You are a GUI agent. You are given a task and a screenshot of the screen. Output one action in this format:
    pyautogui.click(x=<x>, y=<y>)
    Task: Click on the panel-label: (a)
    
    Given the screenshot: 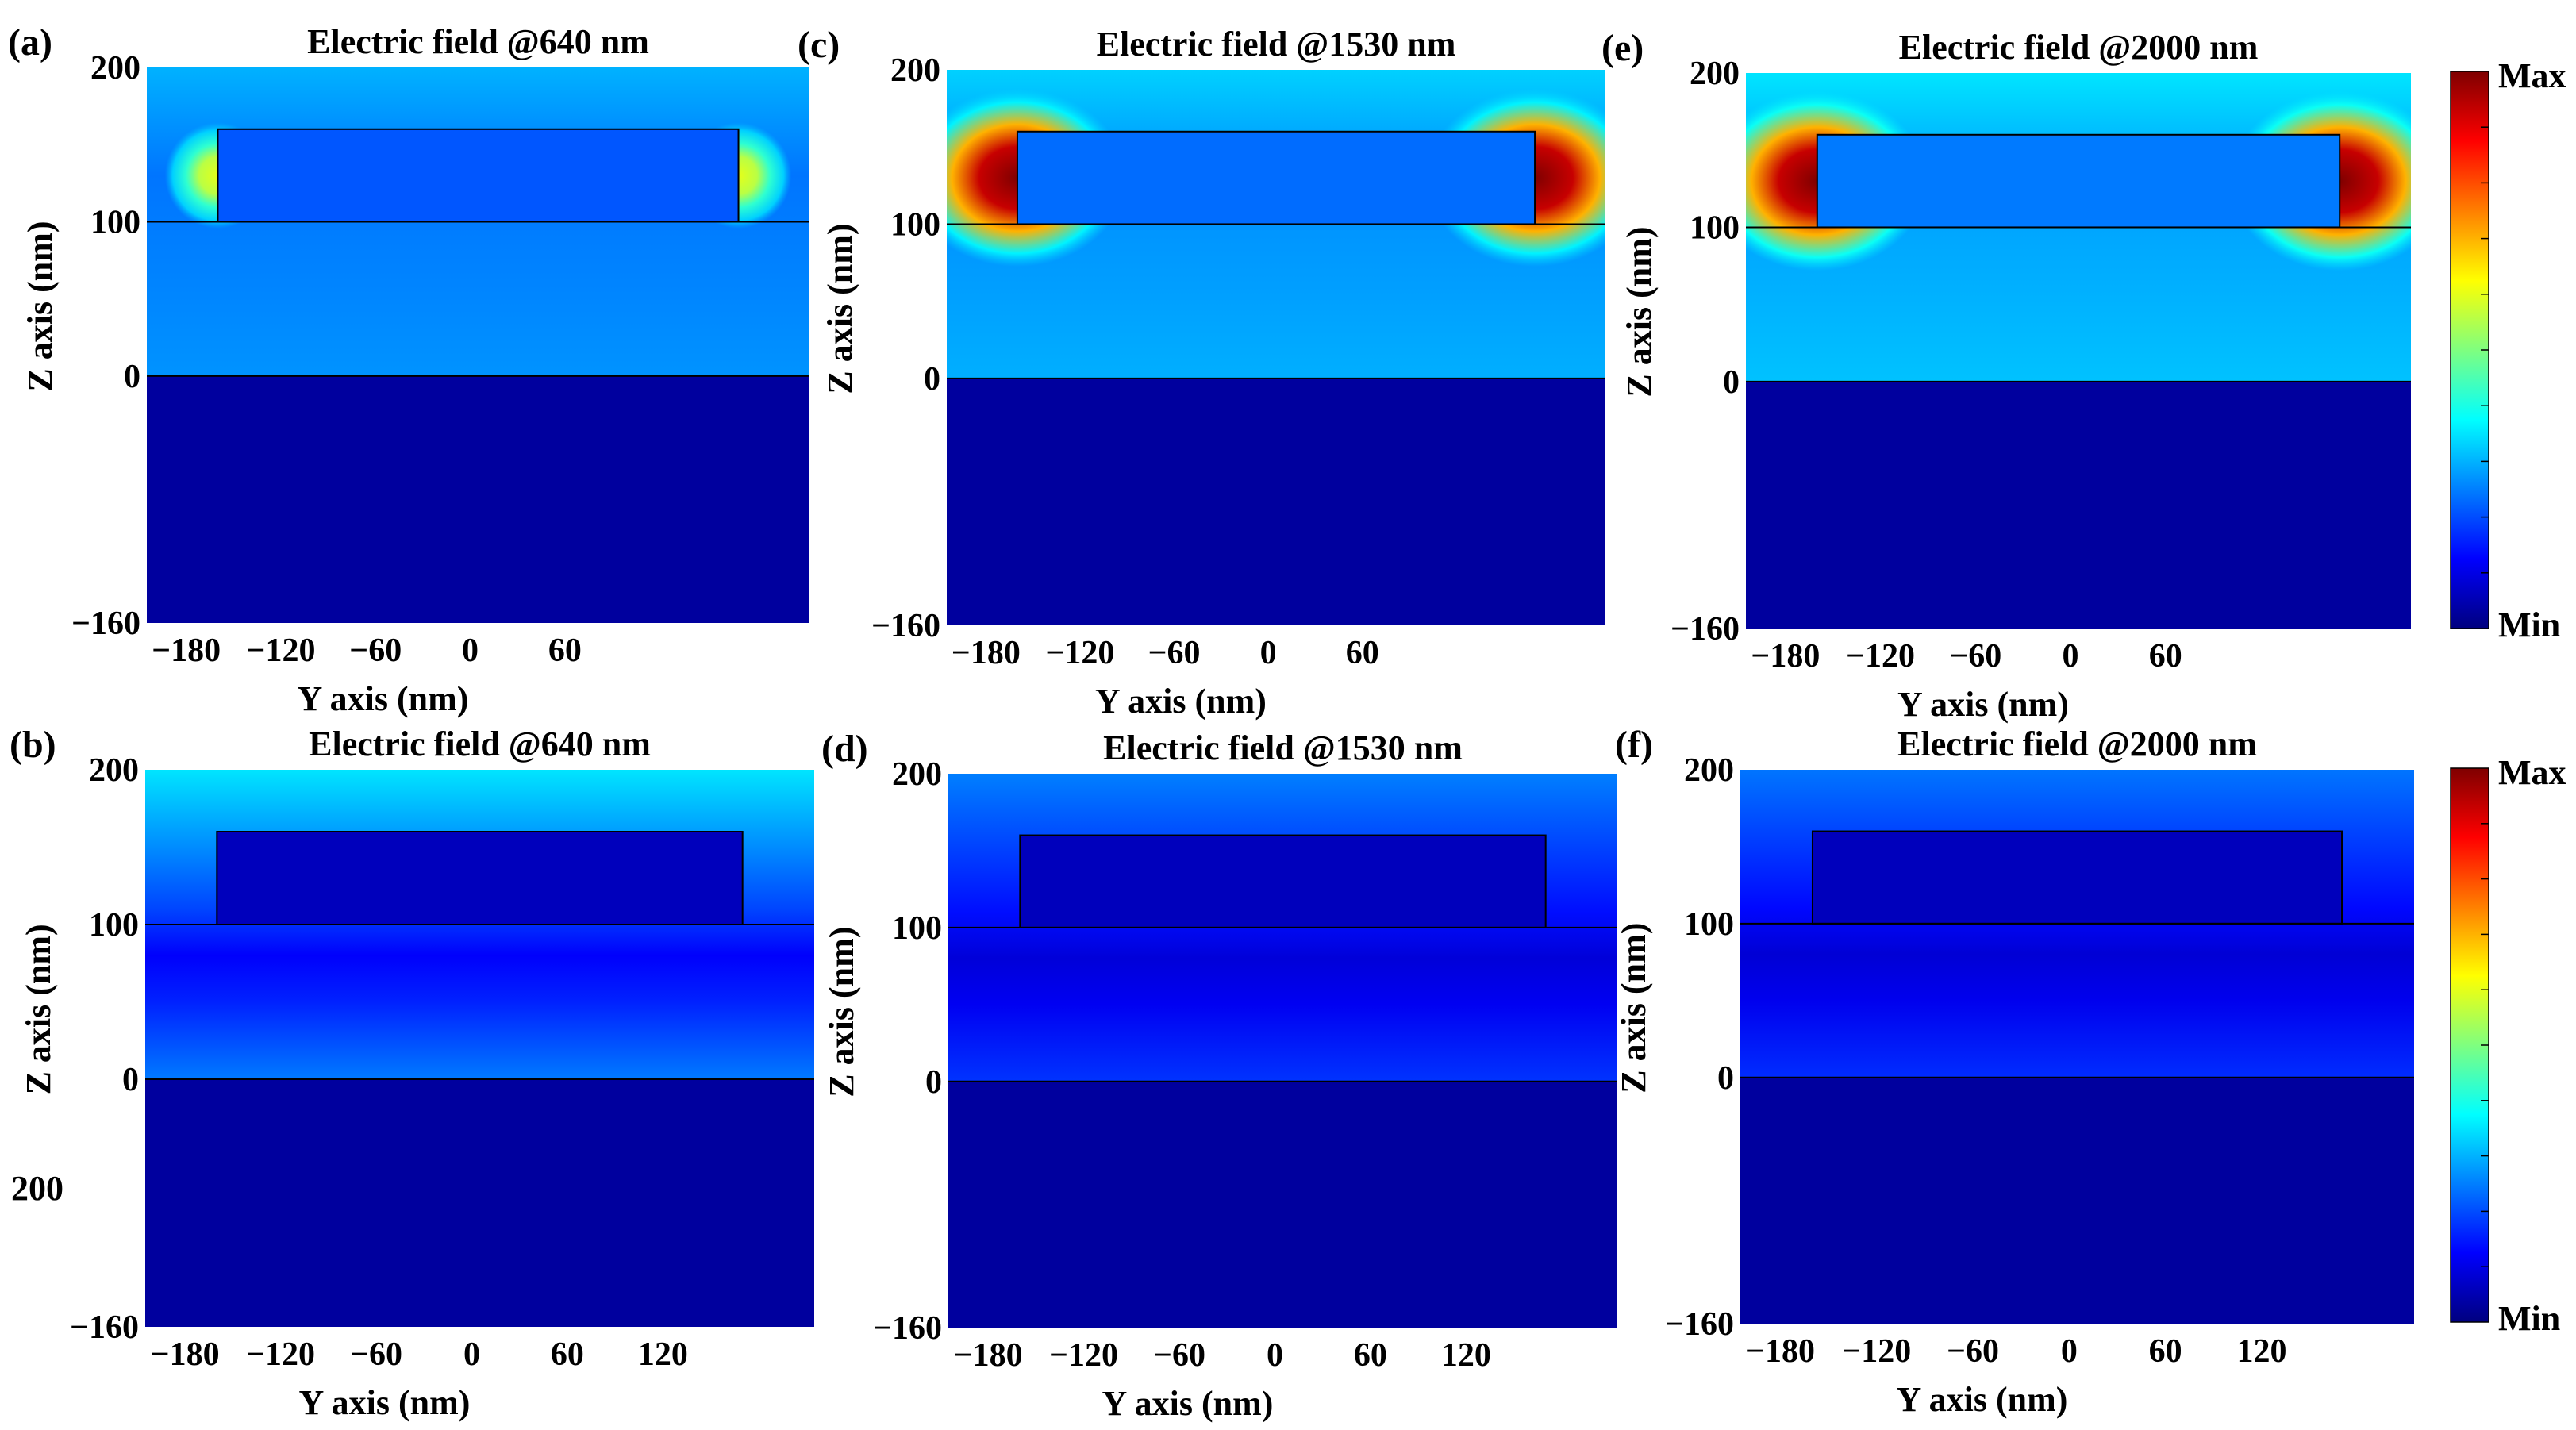 What is the action you would take?
    pyautogui.click(x=30, y=42)
    